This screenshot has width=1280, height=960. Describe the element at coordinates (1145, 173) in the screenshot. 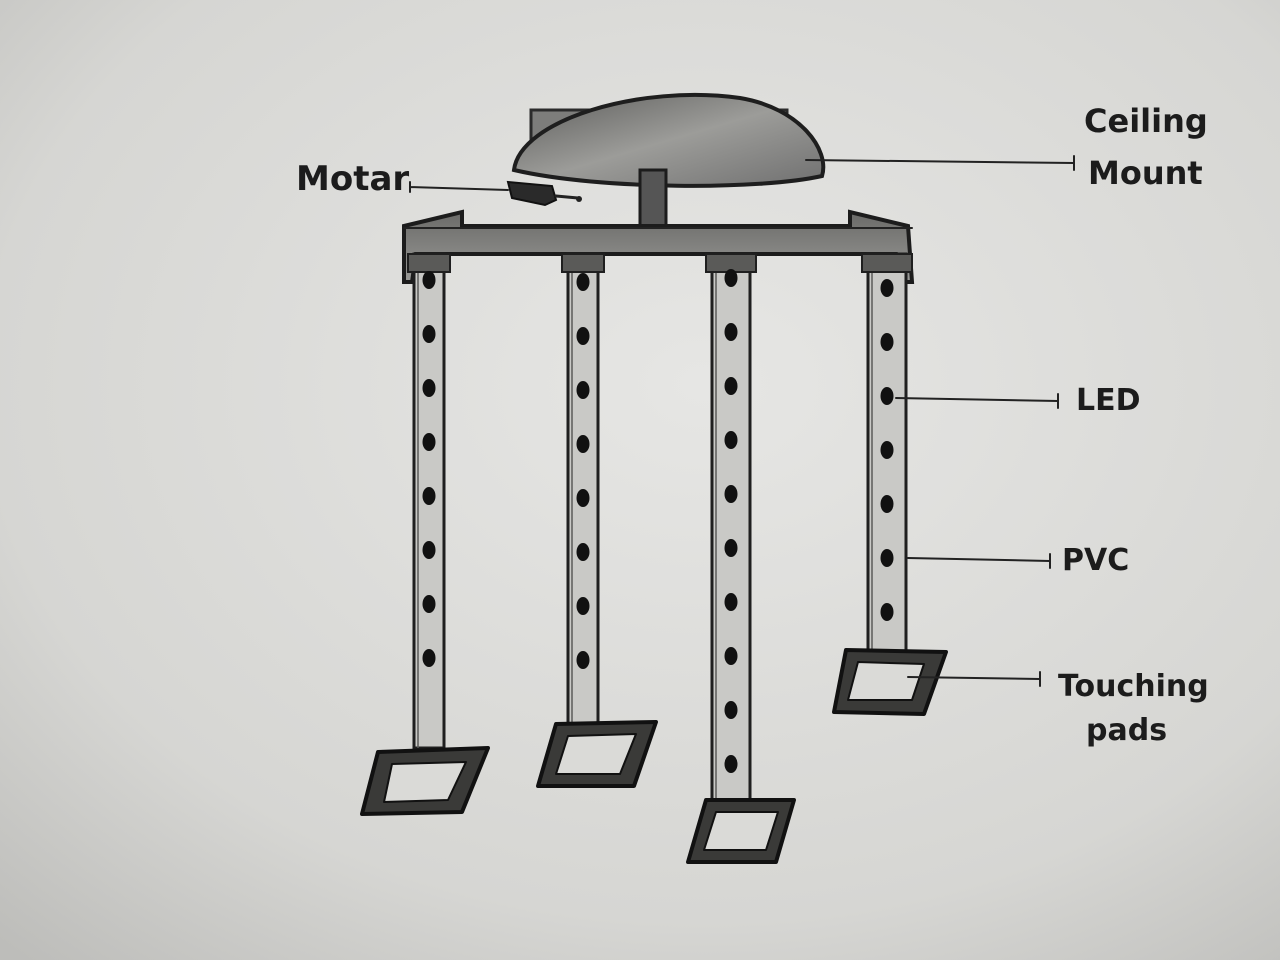

I see `ceiling-mount-label-line2: Mount` at that location.